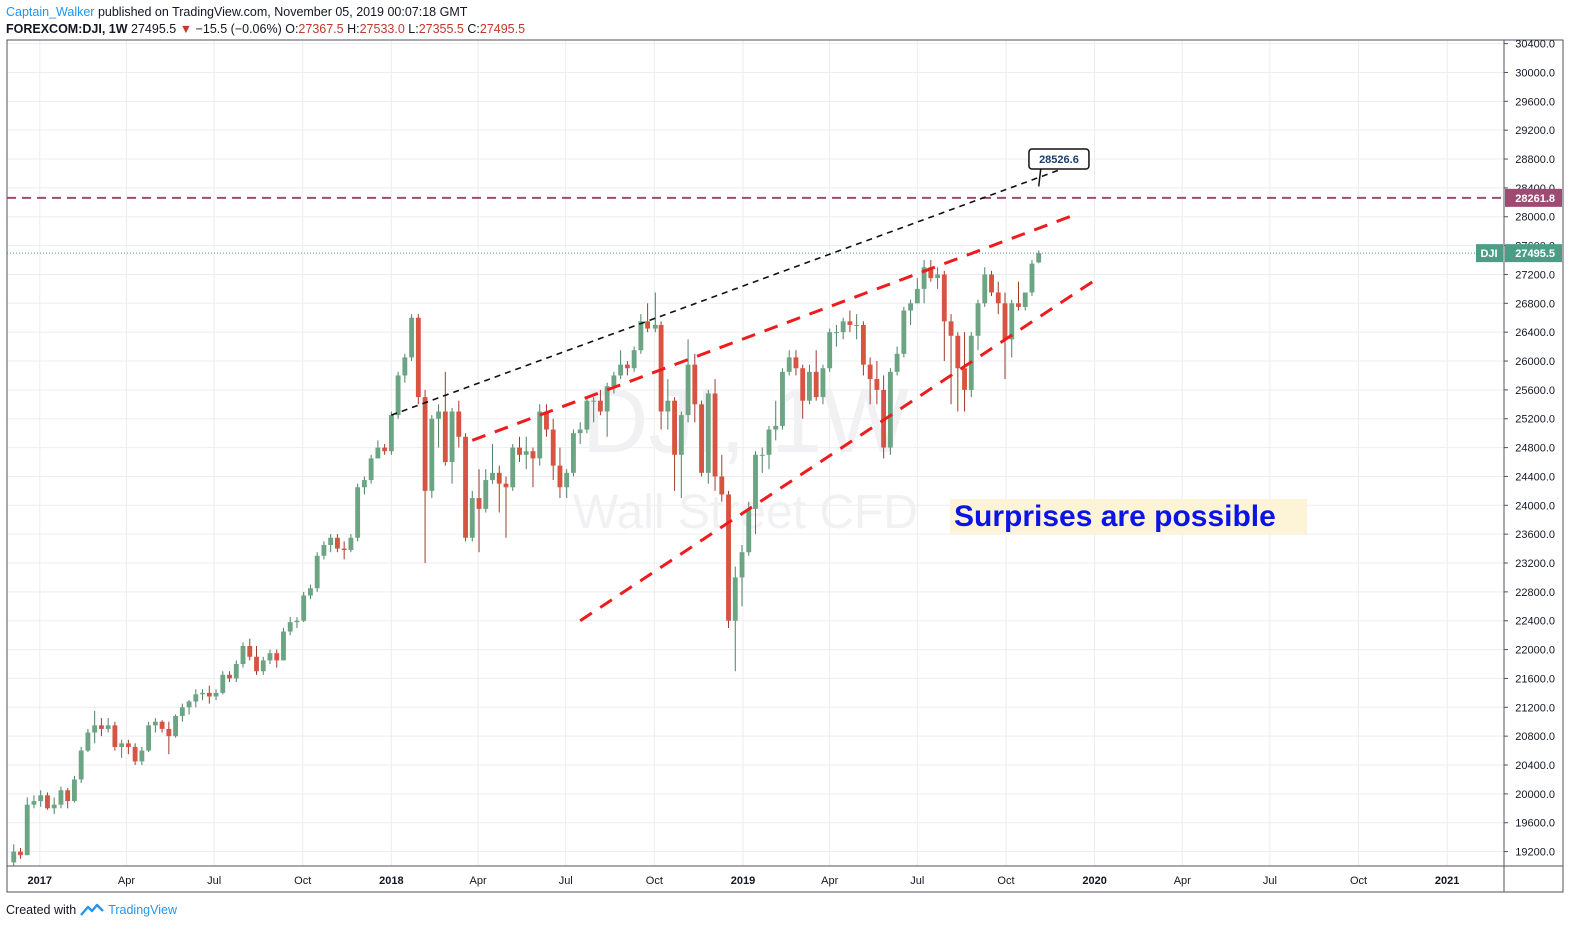 This screenshot has width=1570, height=930. What do you see at coordinates (1535, 304) in the screenshot?
I see `price-tick-label: 26800.0` at bounding box center [1535, 304].